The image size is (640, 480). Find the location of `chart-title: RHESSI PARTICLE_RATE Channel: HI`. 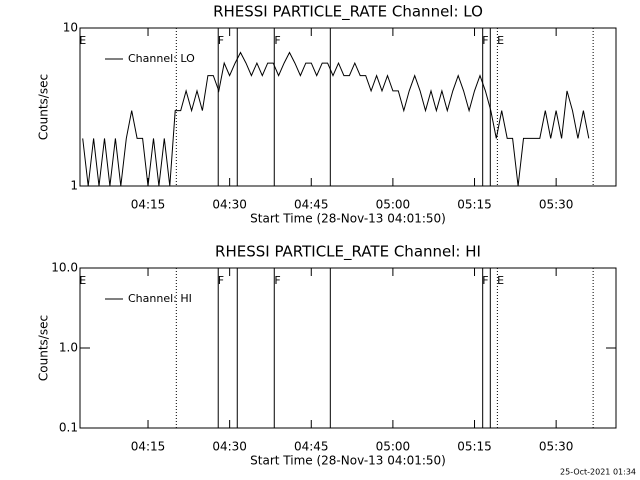

chart-title: RHESSI PARTICLE_RATE Channel: HI is located at coordinates (348, 252).